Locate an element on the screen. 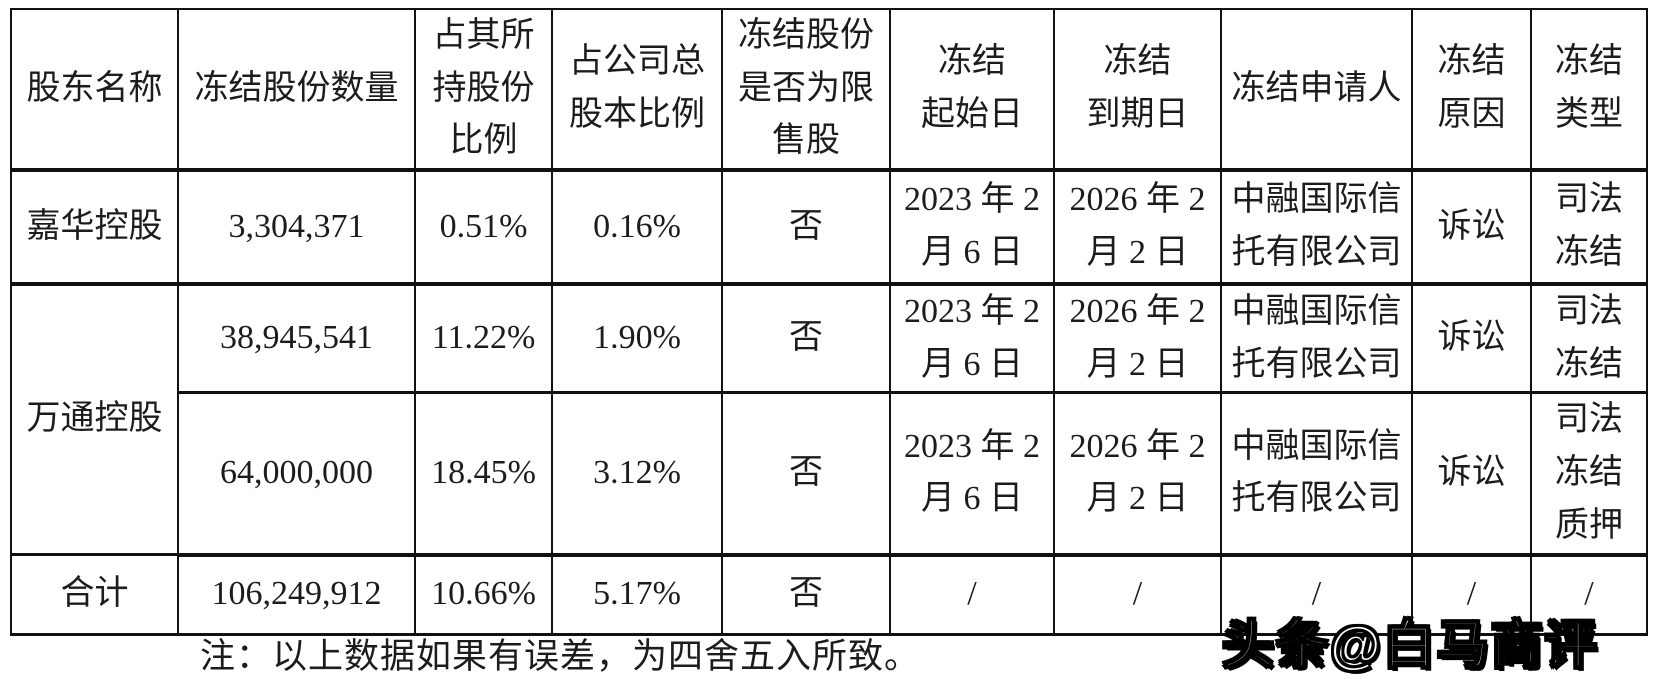 Image resolution: width=1653 pixels, height=679 pixels. cell-shareholder: 嘉华控股 is located at coordinates (94, 228).